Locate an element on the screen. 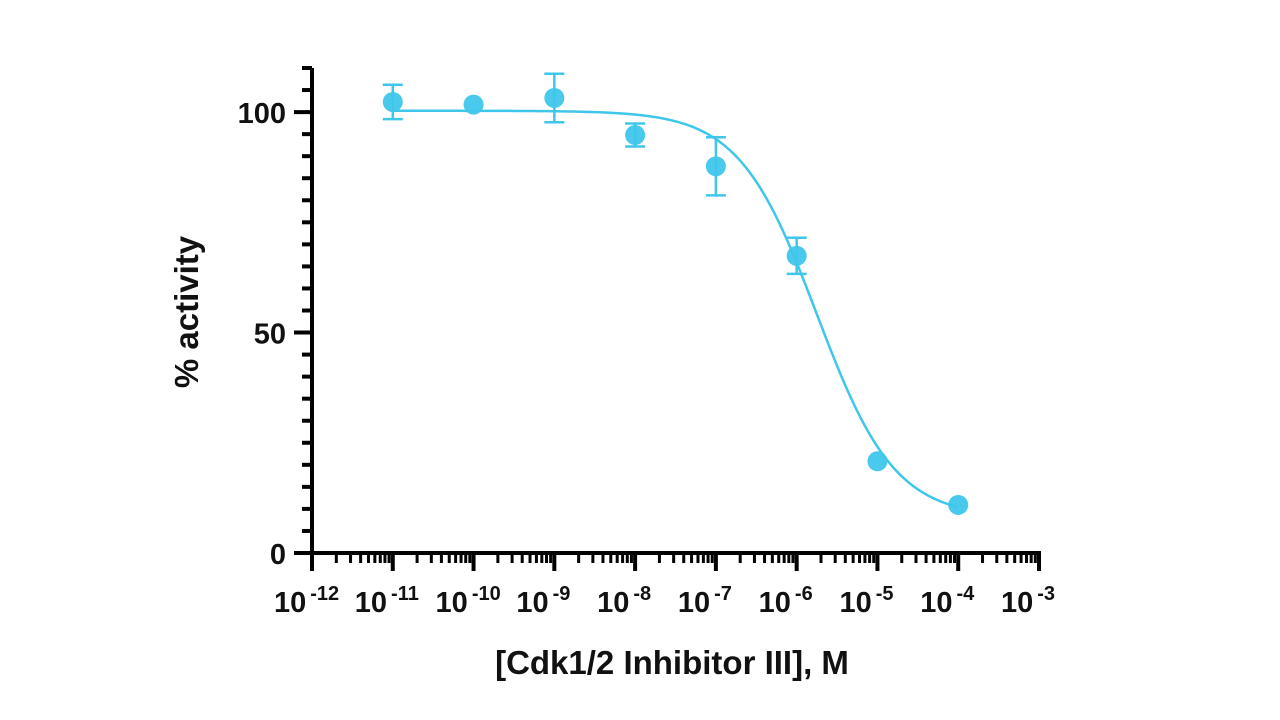 This screenshot has height=720, width=1280. x-tick-label: 10 -8 is located at coordinates (624, 601).